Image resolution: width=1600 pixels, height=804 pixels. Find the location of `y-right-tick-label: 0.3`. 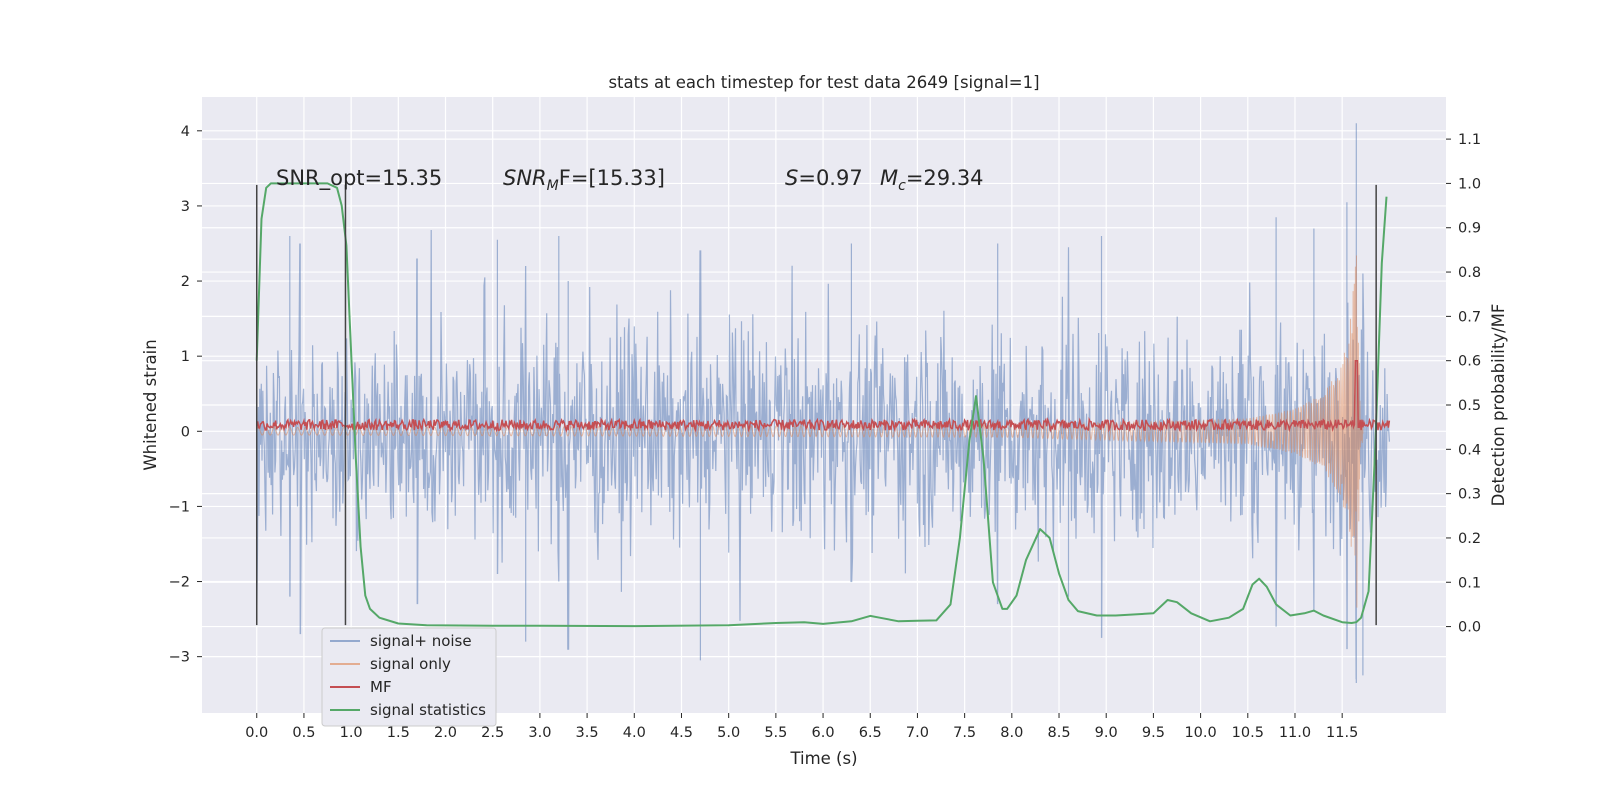

y-right-tick-label: 0.3 is located at coordinates (1469, 495).